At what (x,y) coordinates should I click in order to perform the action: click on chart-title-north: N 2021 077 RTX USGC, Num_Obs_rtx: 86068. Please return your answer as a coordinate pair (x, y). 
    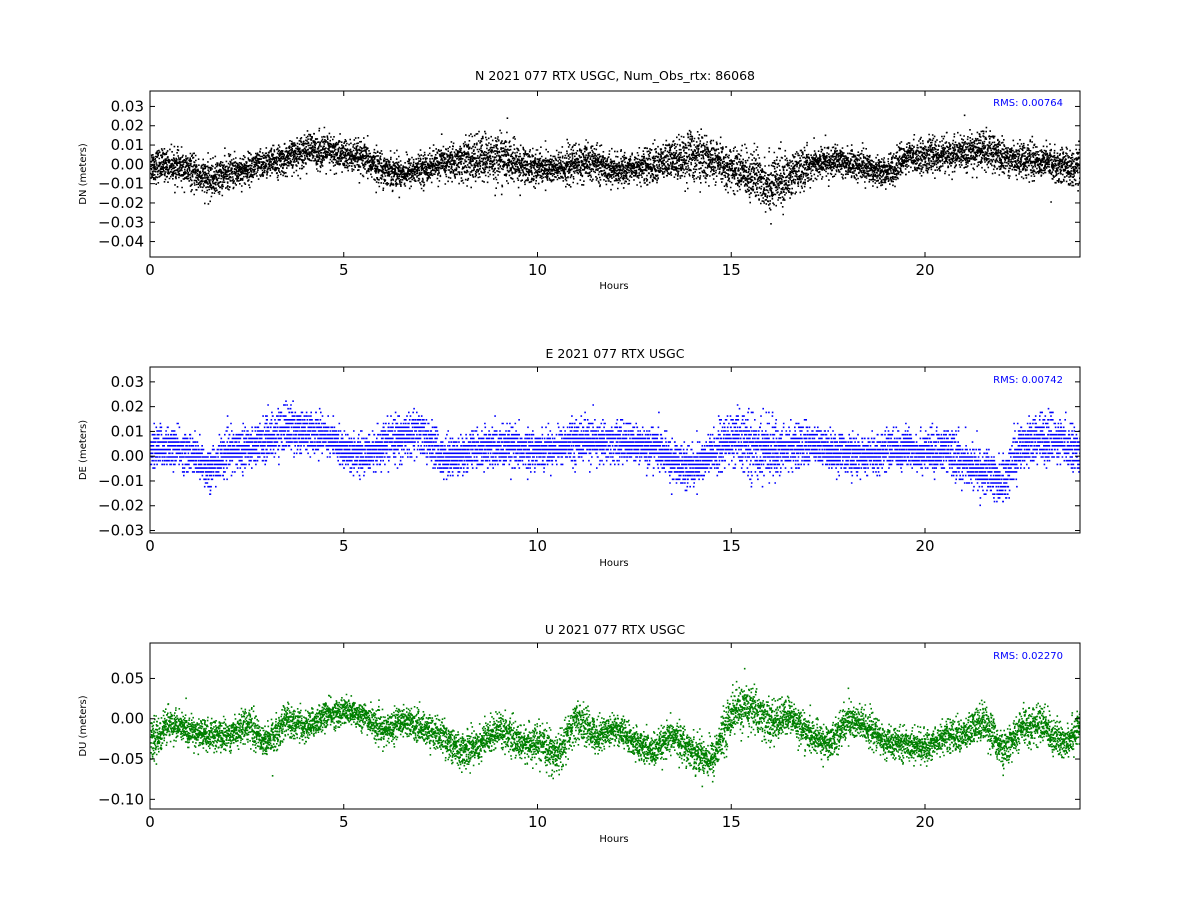
    Looking at the image, I should click on (615, 75).